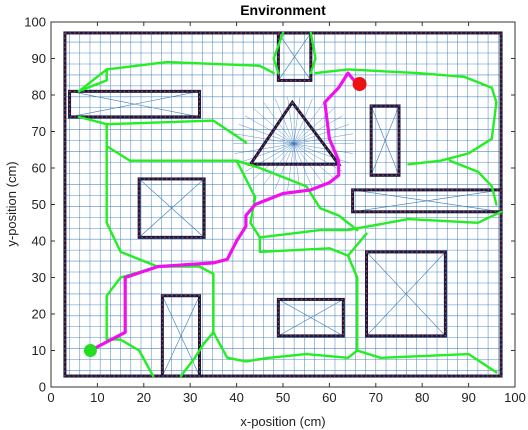 The height and width of the screenshot is (430, 528). I want to click on y-tick-label: 100, so click(35, 22).